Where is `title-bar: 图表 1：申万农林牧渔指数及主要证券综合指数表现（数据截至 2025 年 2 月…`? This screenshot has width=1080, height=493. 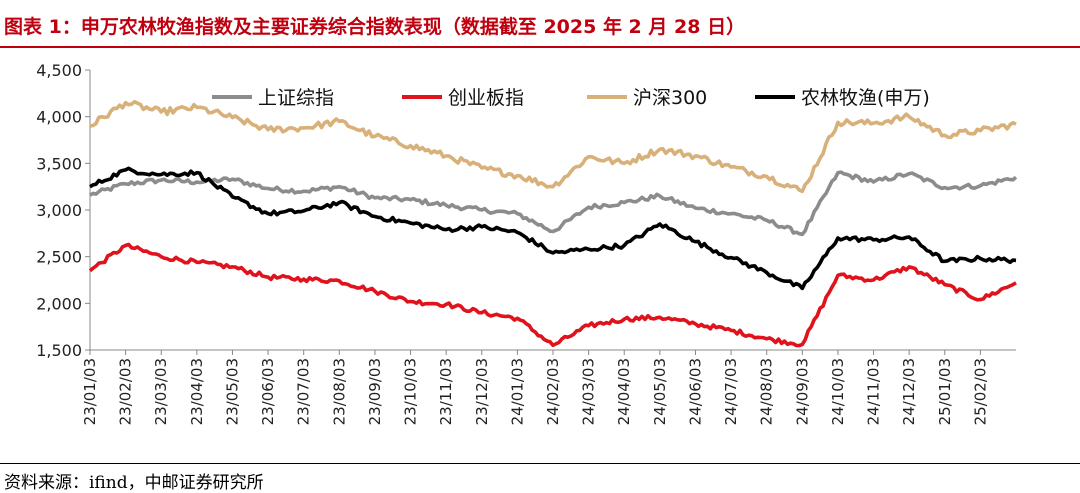
title-bar: 图表 1：申万农林牧渔指数及主要证券综合指数表现（数据截至 2025 年 2 月… is located at coordinates (540, 23).